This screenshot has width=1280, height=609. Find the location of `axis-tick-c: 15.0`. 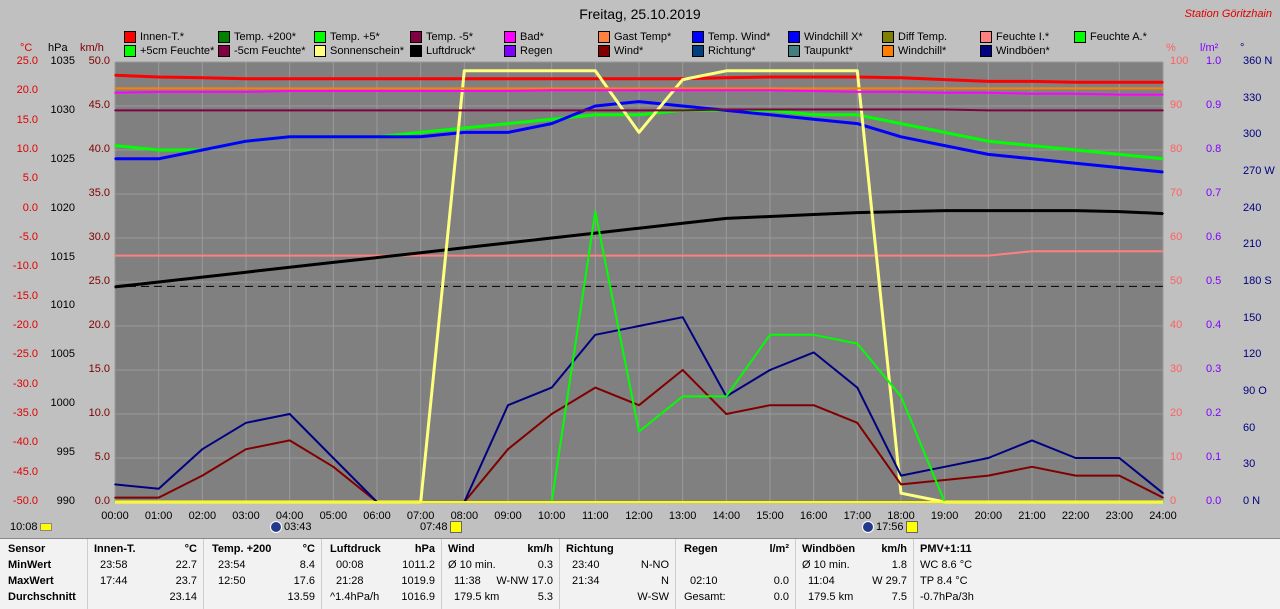

axis-tick-c: 15.0 is located at coordinates (27, 119).